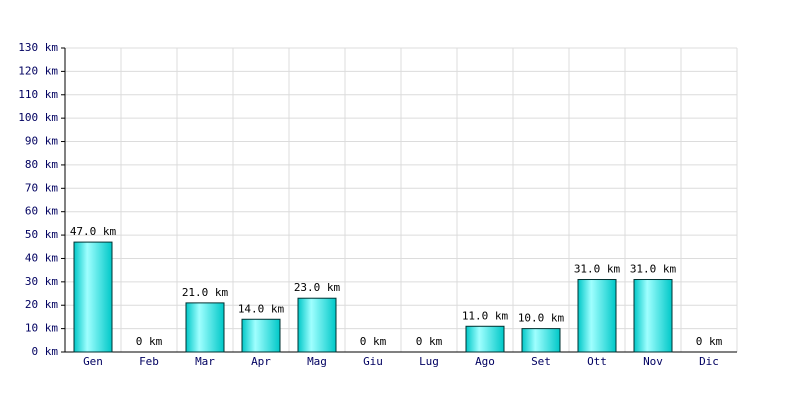  What do you see at coordinates (41, 257) in the screenshot?
I see `y-tick-label: 40 km` at bounding box center [41, 257].